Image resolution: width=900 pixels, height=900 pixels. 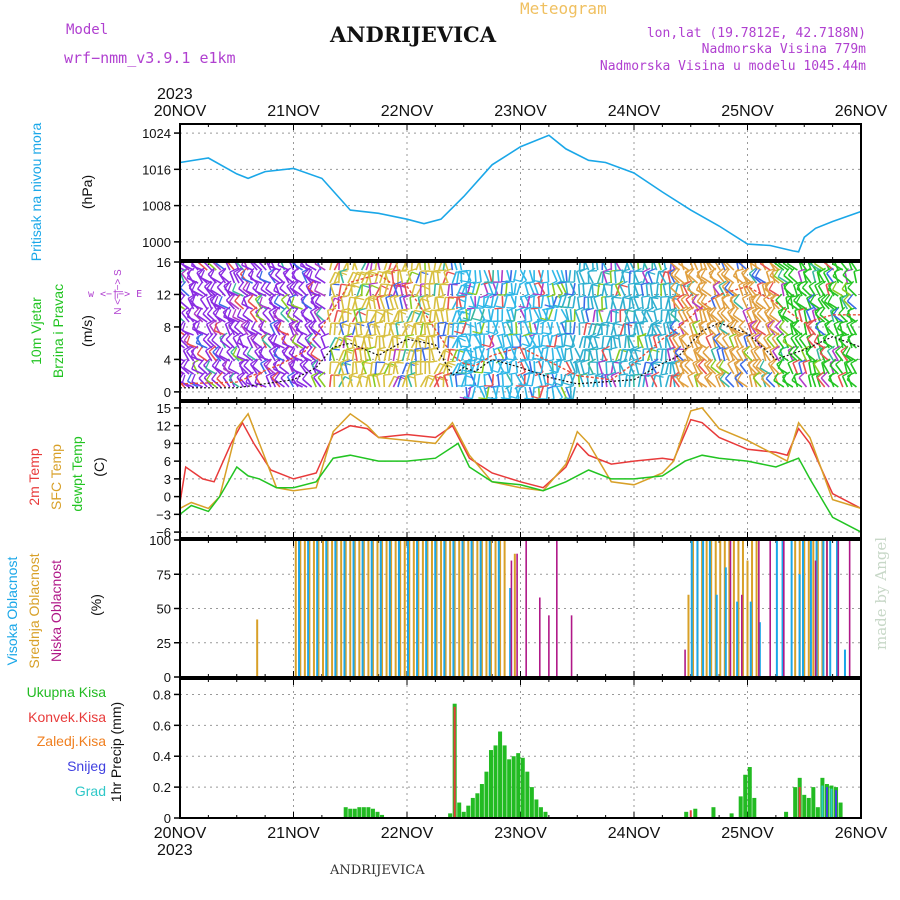 What do you see at coordinates (520, 487) in the screenshot?
I see `dewpt-line` at bounding box center [520, 487].